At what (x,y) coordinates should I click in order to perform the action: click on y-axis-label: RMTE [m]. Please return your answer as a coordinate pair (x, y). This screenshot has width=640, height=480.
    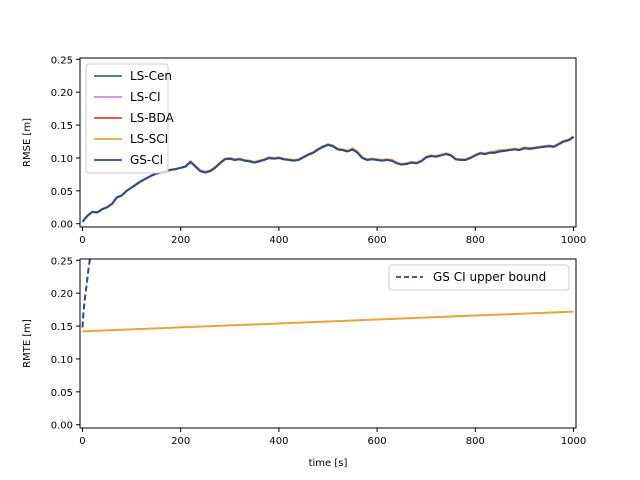
    Looking at the image, I should click on (27, 343).